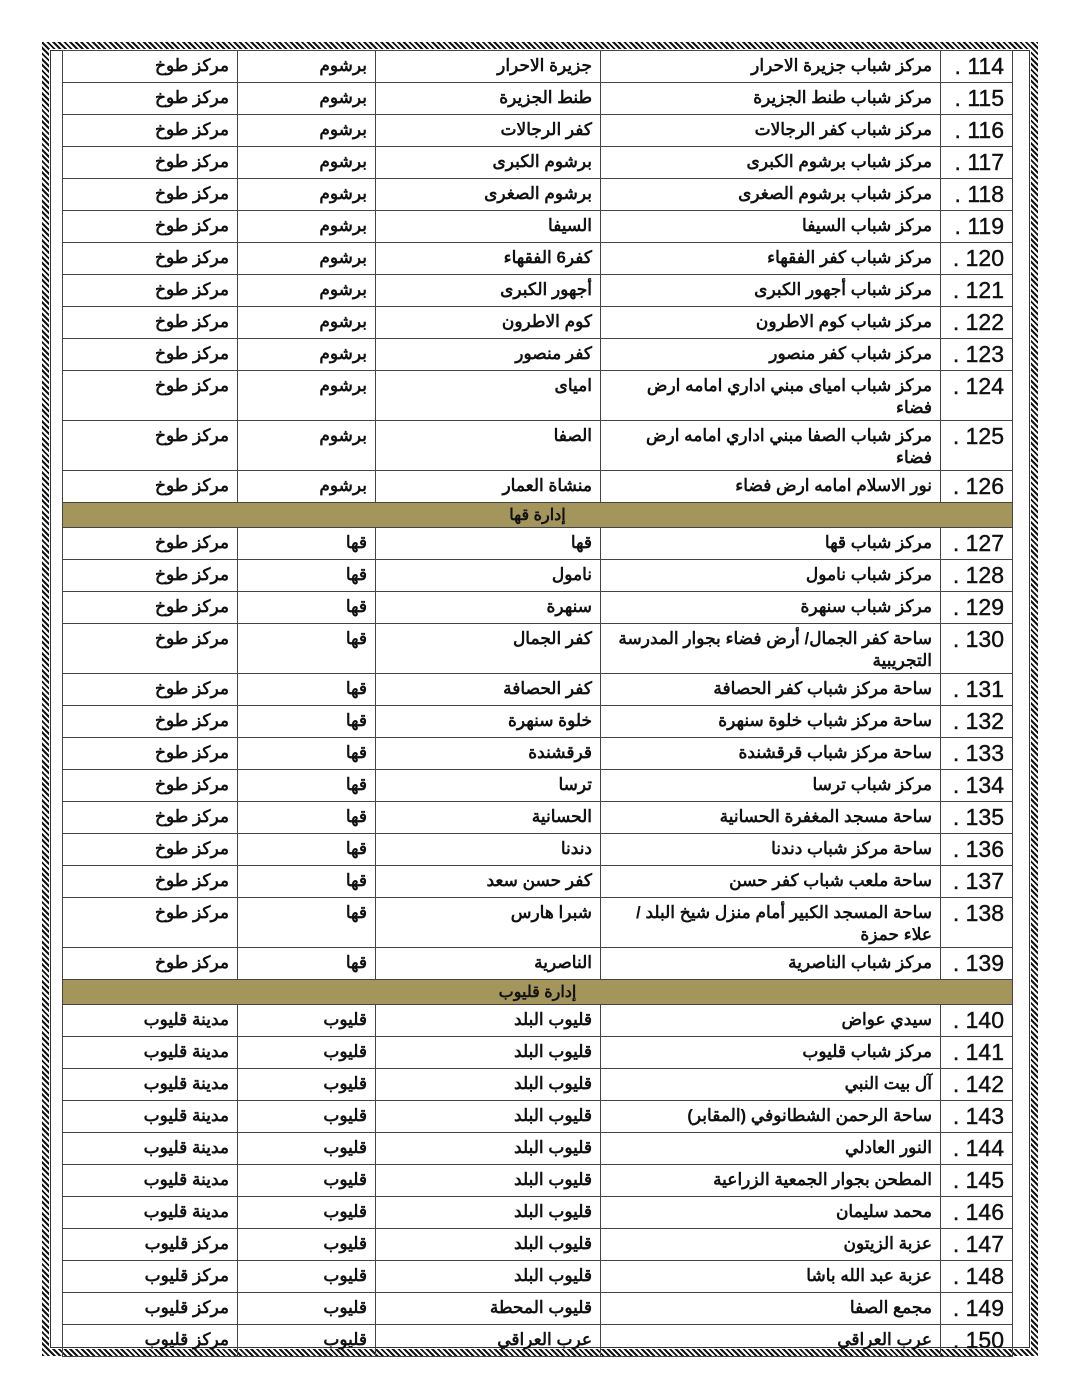 The width and height of the screenshot is (1080, 1398). What do you see at coordinates (978, 1244) in the screenshot?
I see `row-number-text: 147` at bounding box center [978, 1244].